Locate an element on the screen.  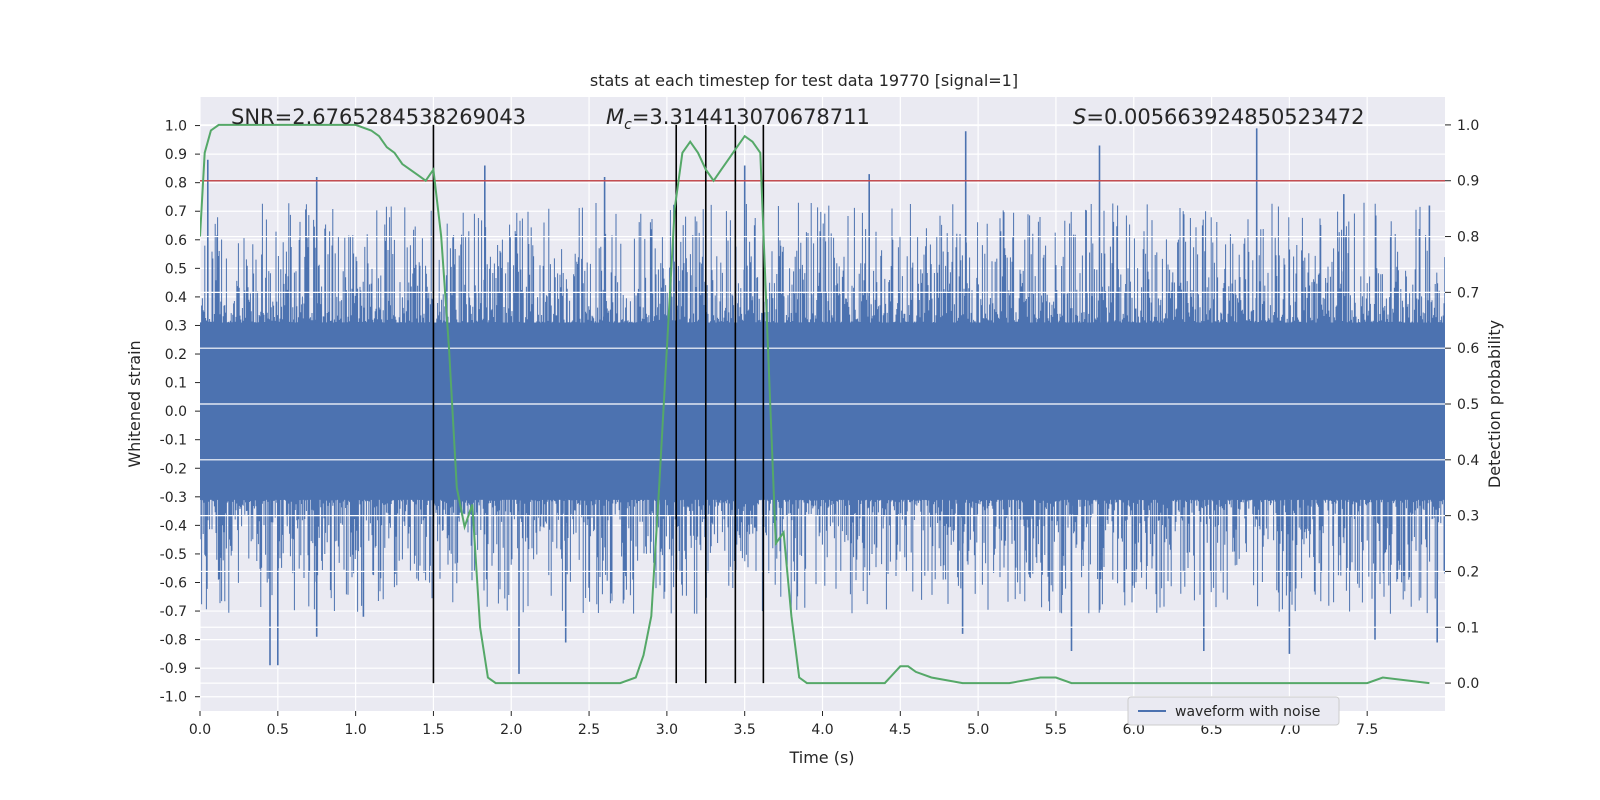
y-tick-label-14: 0.4 is located at coordinates (176, 298).